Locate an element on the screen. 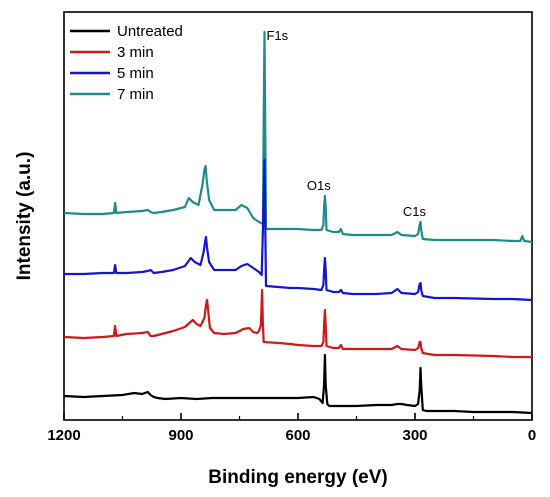 The height and width of the screenshot is (497, 550). x-tick-label-0: 0 is located at coordinates (532, 435).